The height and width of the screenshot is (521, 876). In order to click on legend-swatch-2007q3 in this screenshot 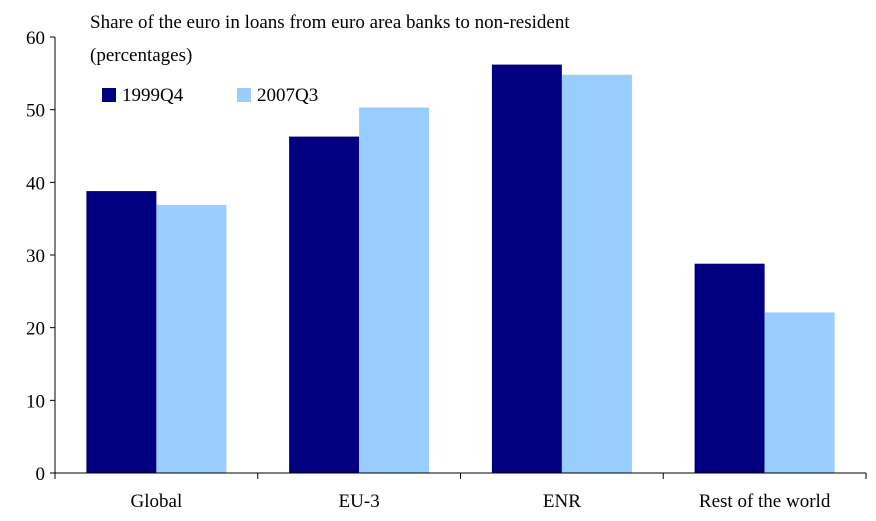, I will do `click(244, 95)`.